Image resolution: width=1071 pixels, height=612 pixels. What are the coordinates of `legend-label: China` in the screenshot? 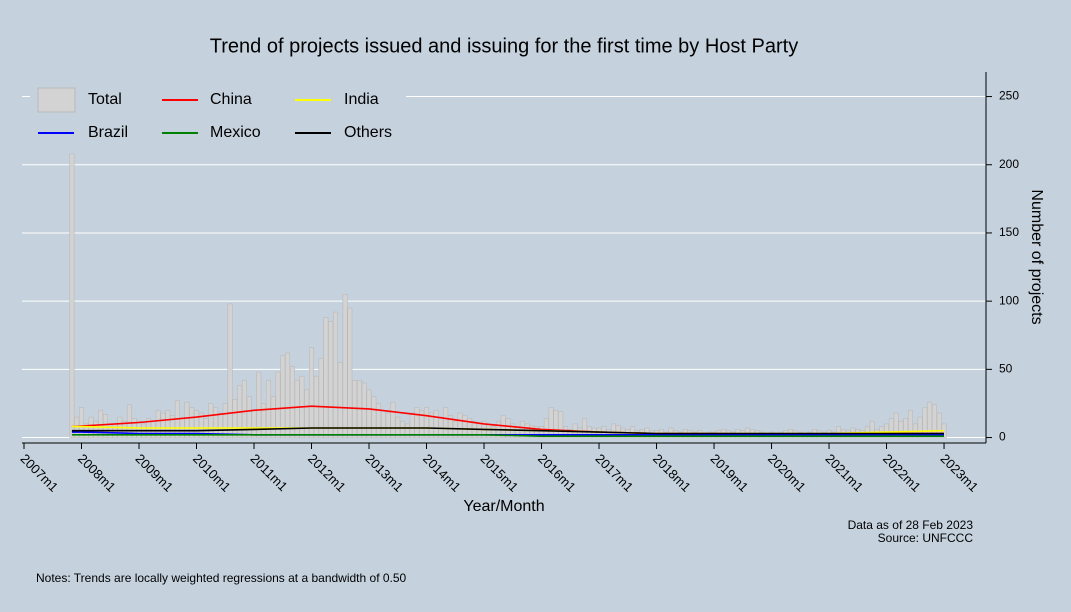 It's located at (231, 99).